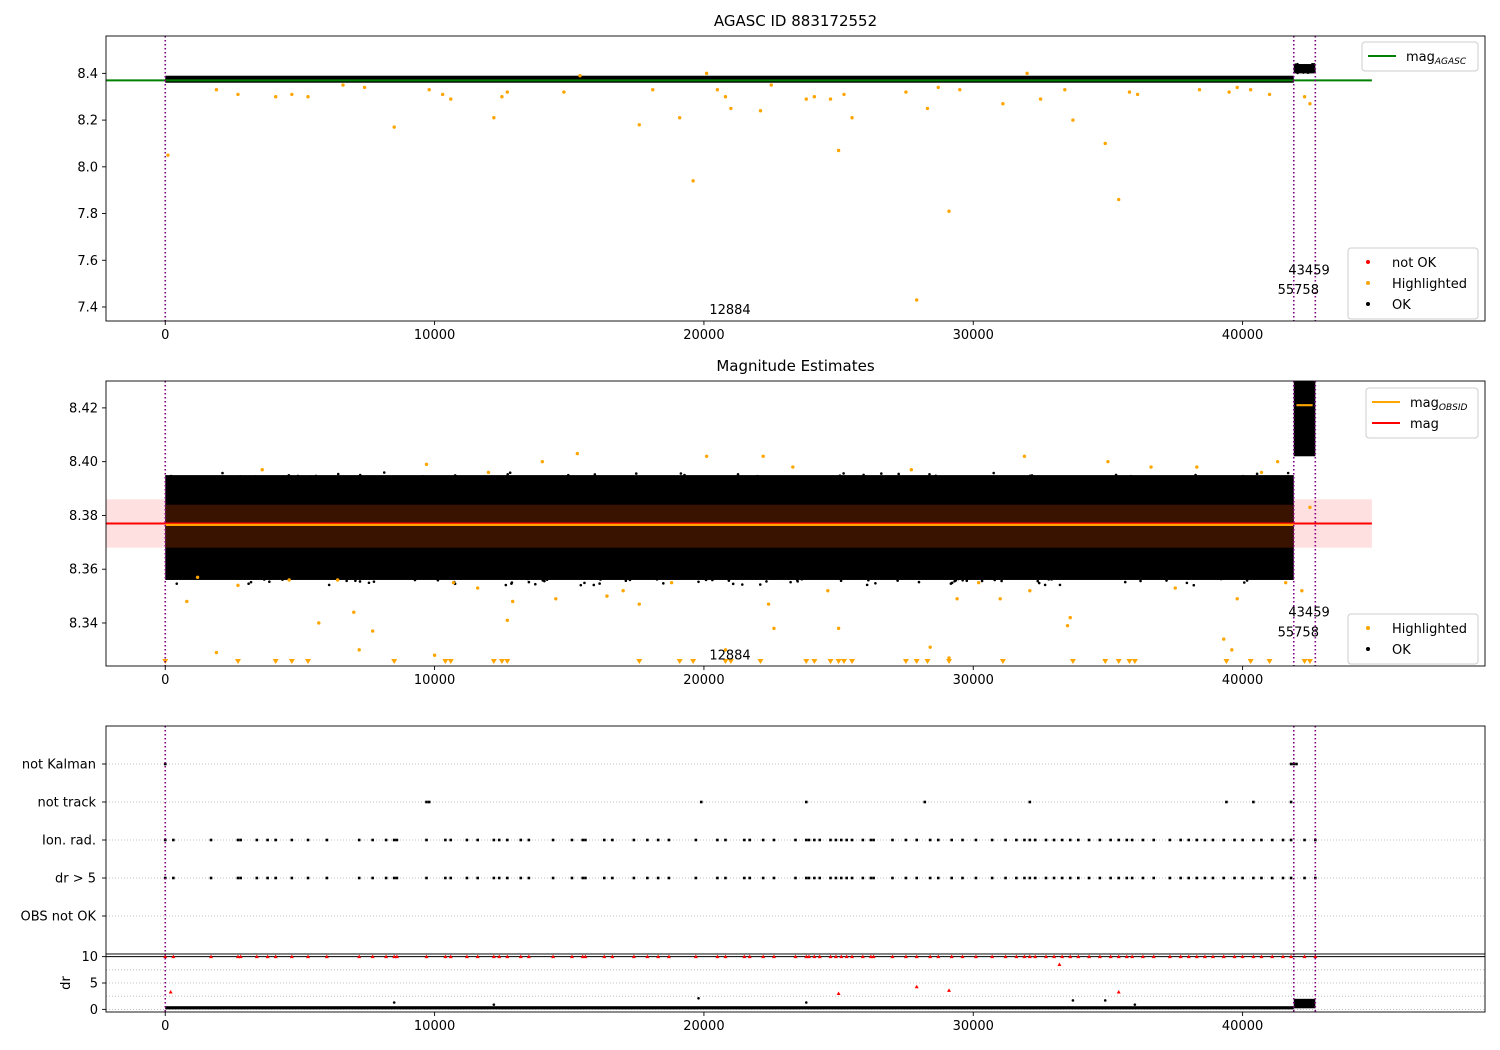  I want to click on agasc-x-tick-label: 40000, so click(1242, 335).